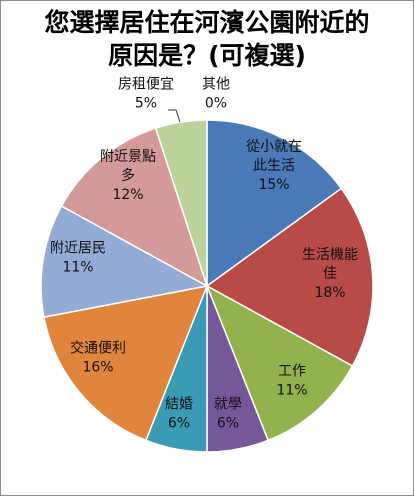  Describe the element at coordinates (216, 85) in the screenshot. I see `slice-category-label-9: 其他` at that location.